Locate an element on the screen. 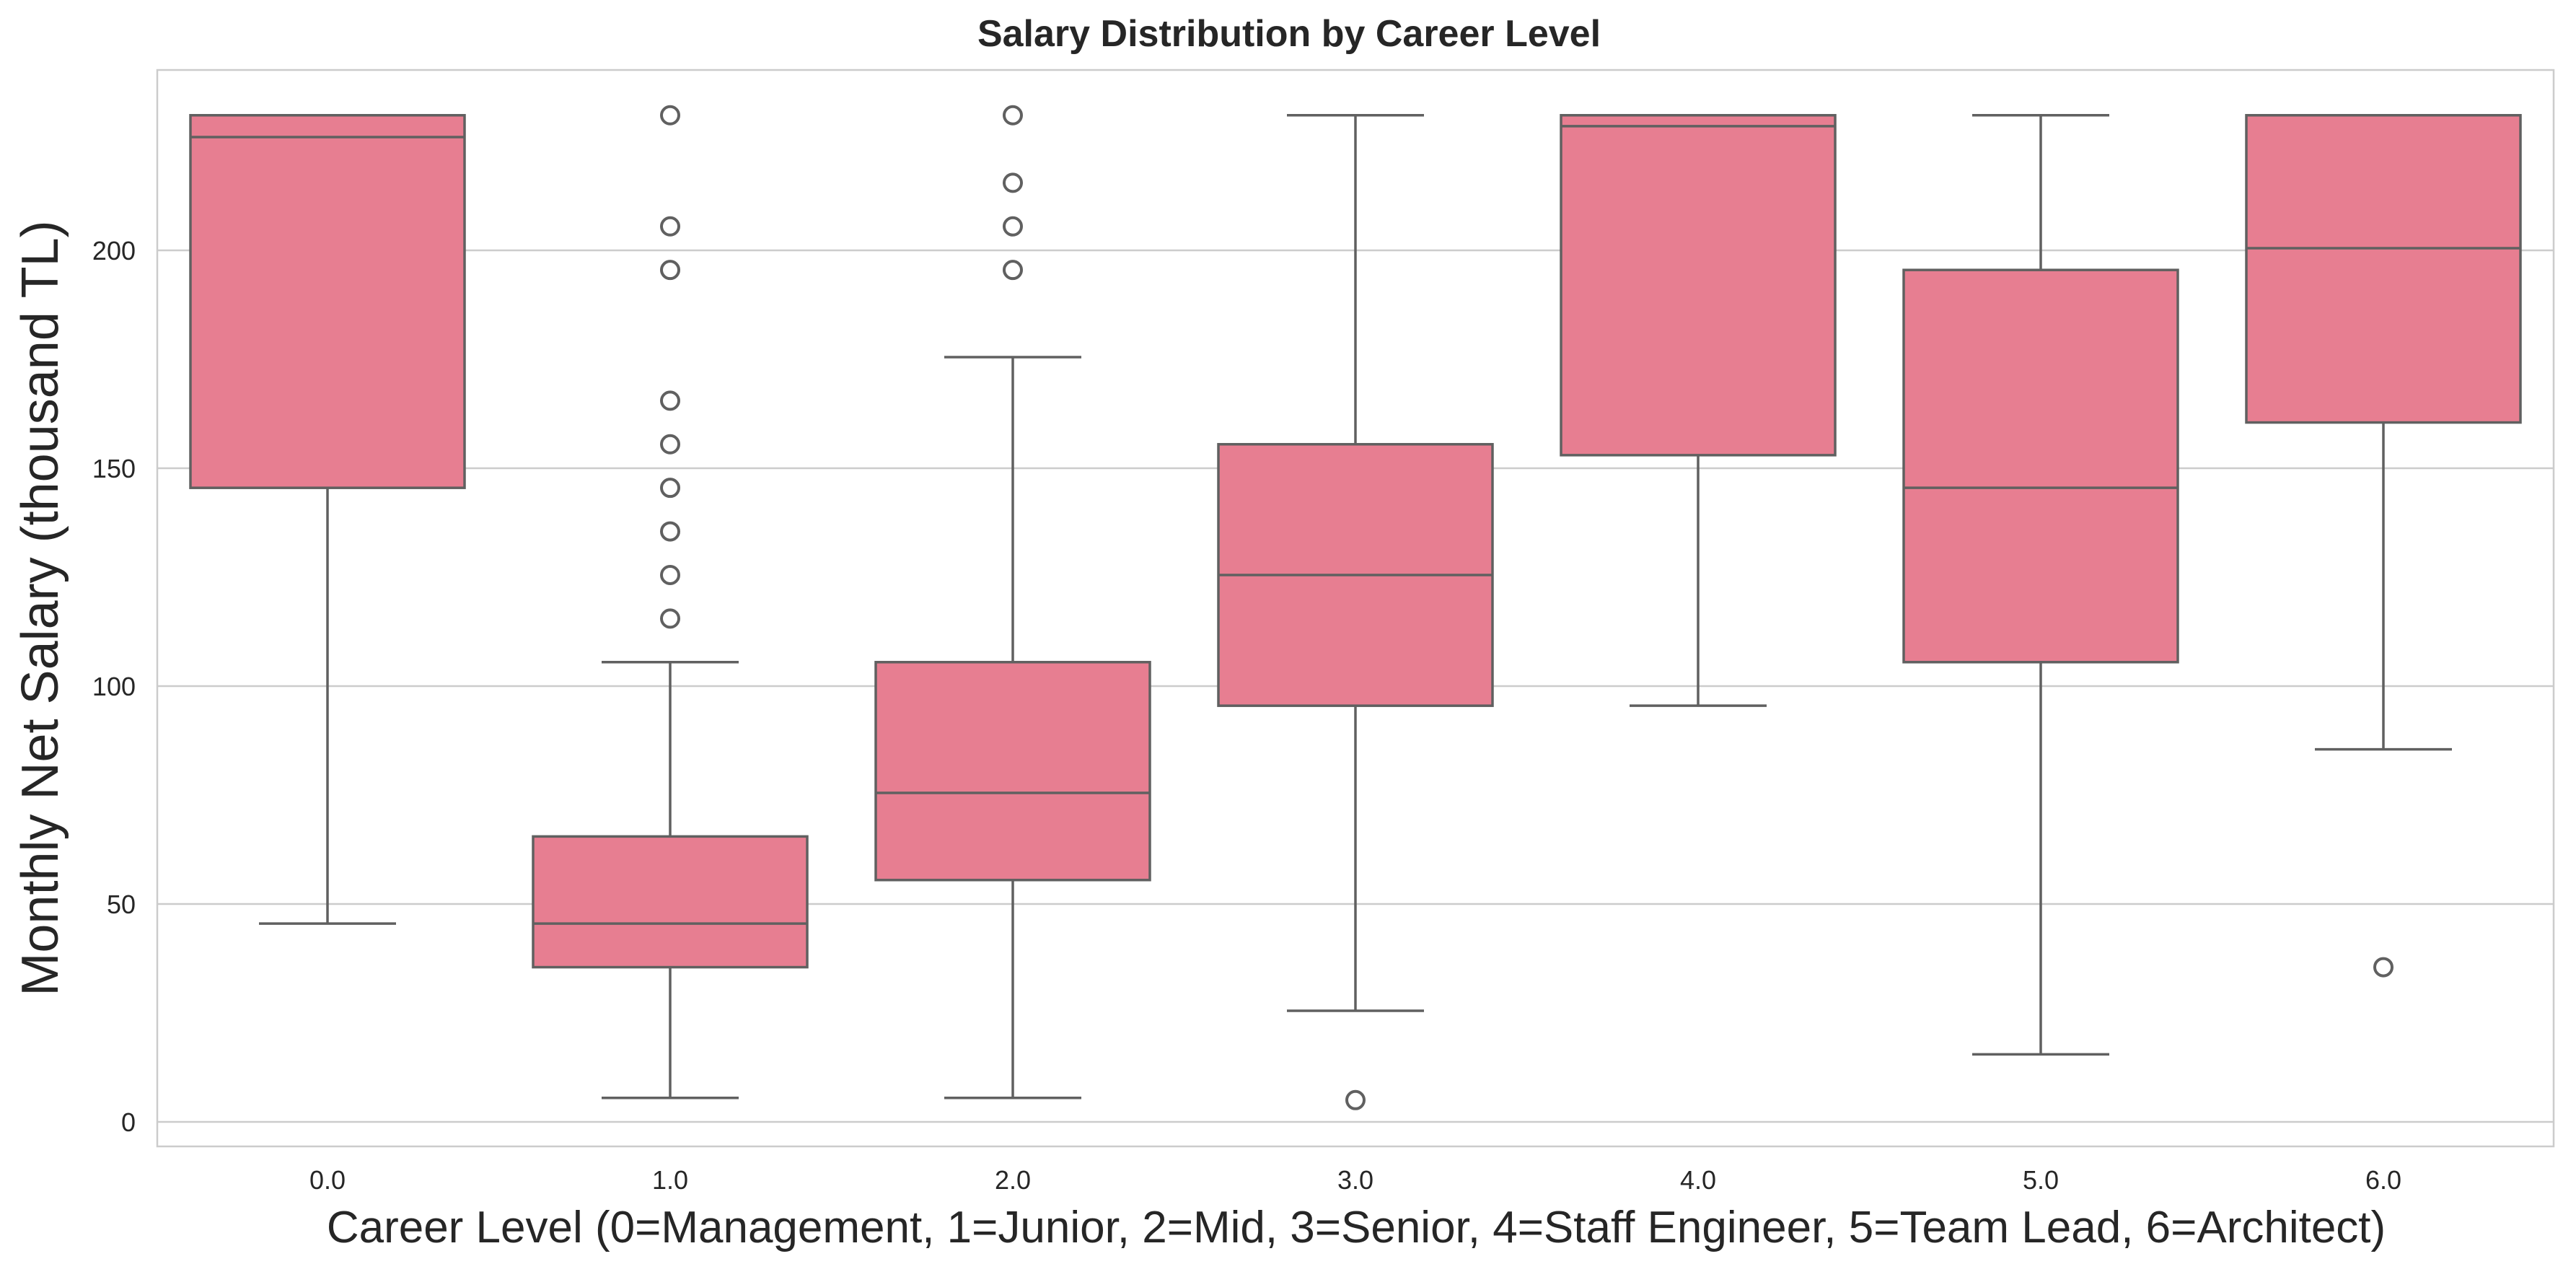 The image size is (2576, 1277). x-tick-label: 1.0 is located at coordinates (670, 1180).